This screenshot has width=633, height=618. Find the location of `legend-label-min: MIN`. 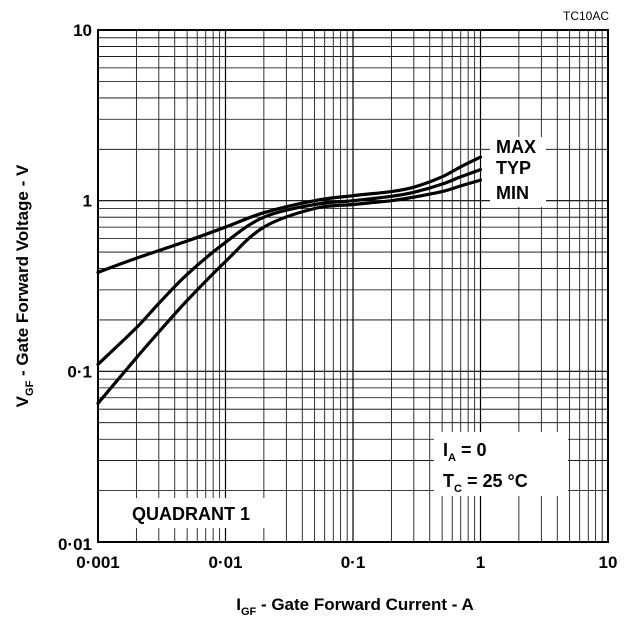

legend-label-min: MIN is located at coordinates (512, 193).